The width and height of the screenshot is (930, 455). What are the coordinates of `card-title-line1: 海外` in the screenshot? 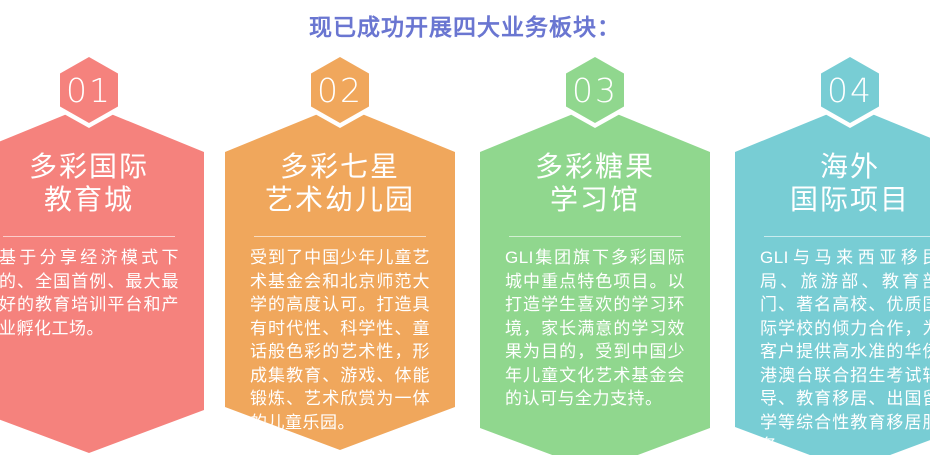 It's located at (849, 166).